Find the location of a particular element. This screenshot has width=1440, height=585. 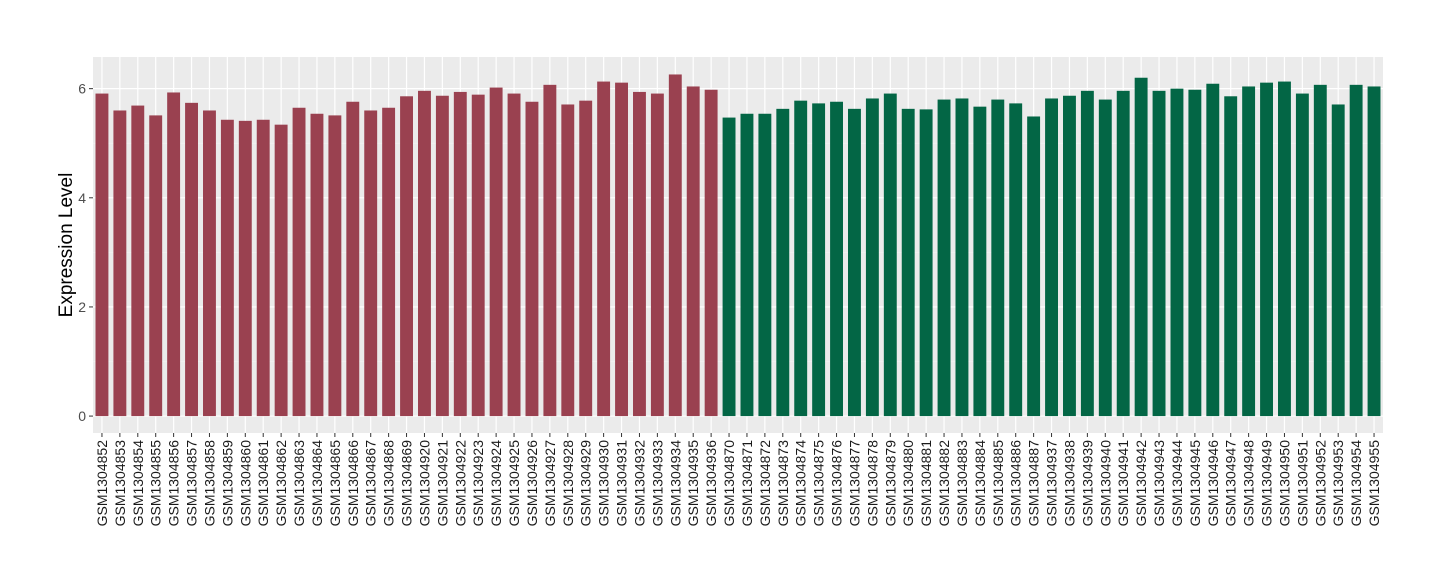

x-tick-label: GSM1304955 is located at coordinates (1374, 483).